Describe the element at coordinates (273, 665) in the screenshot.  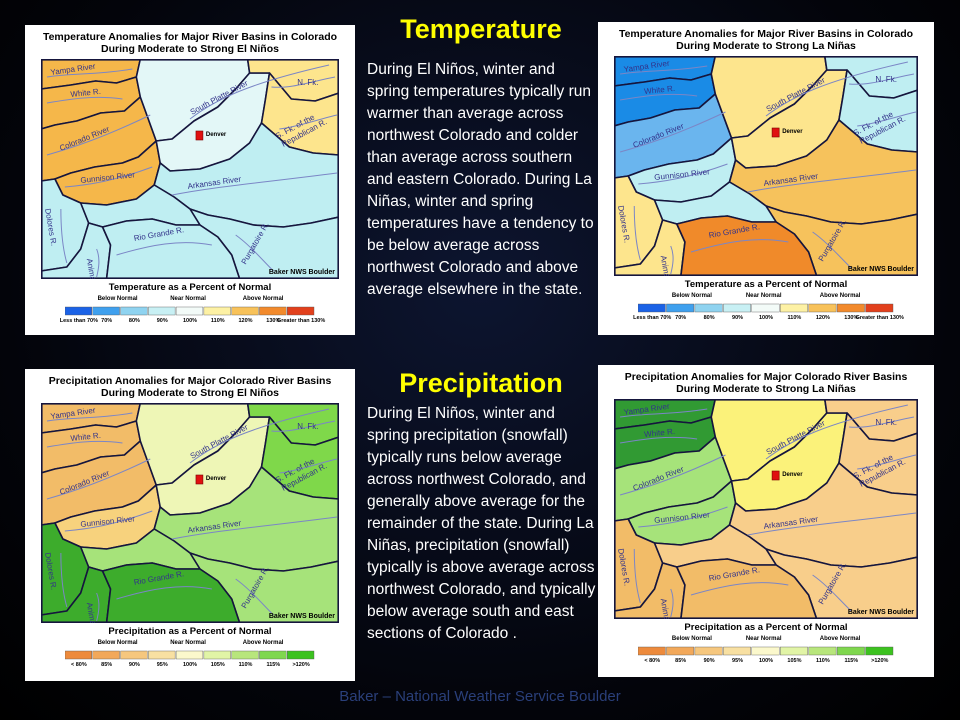
I see `legend-tick: 115%` at that location.